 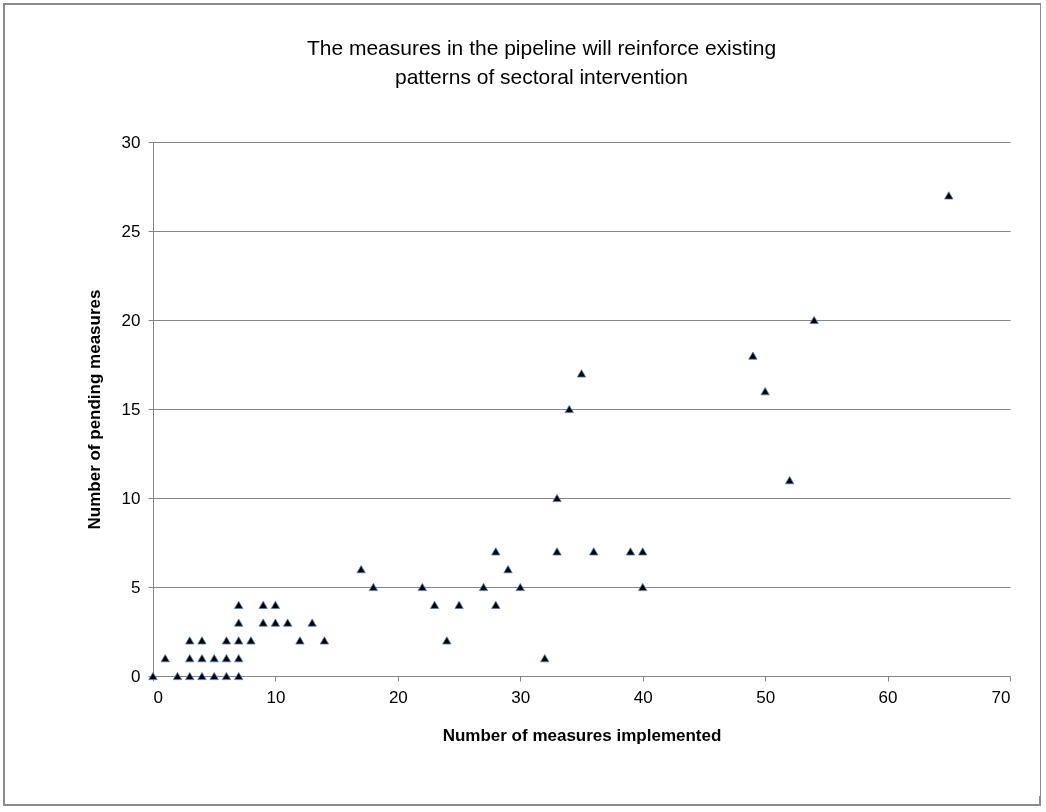 What do you see at coordinates (276, 697) in the screenshot?
I see `x-tick-label: 10` at bounding box center [276, 697].